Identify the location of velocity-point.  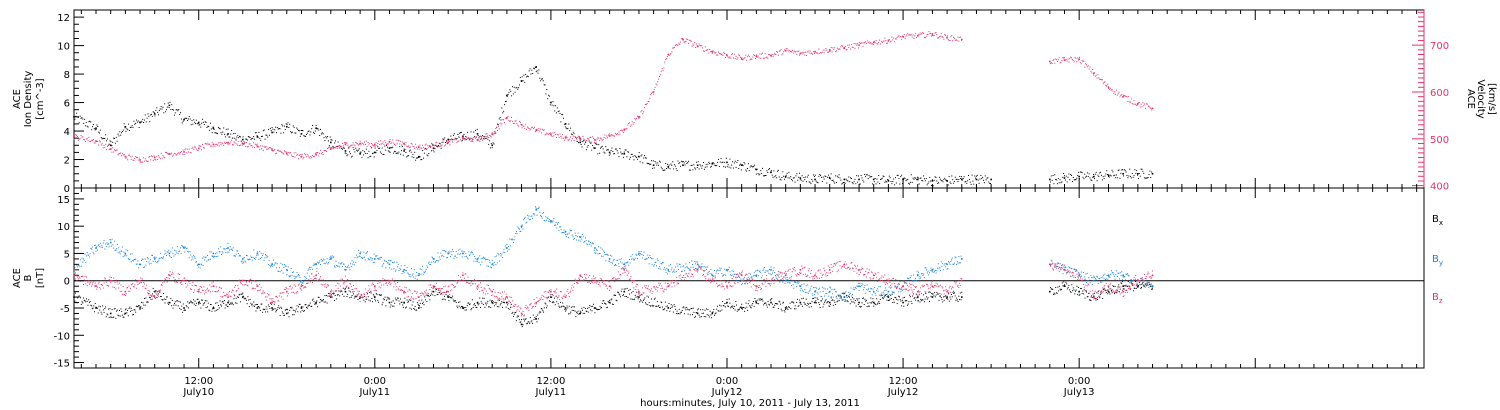
(286, 154).